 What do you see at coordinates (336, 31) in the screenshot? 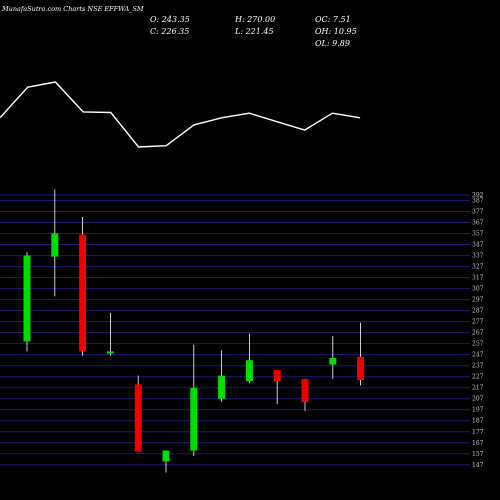
I see `stat-oh: OH: 10.95` at bounding box center [336, 31].